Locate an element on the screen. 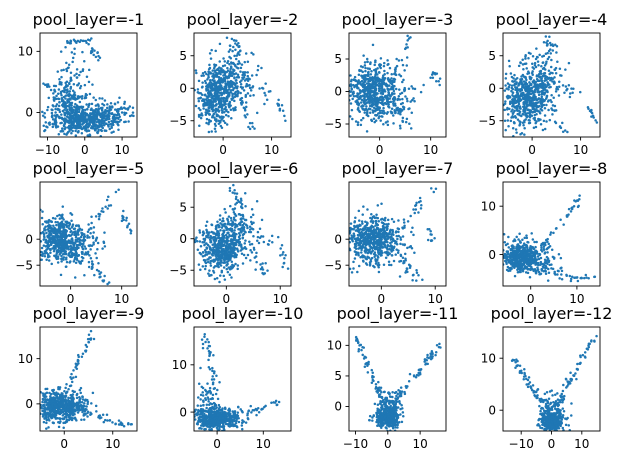 Image resolution: width=624 pixels, height=450 pixels. x-tick-label: 10 is located at coordinates (580, 150).